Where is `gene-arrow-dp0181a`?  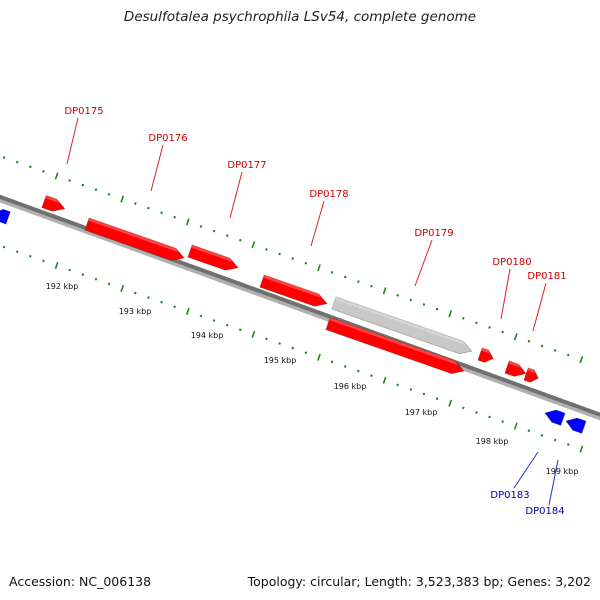
gene-arrow-dp0181a is located at coordinates (515, 368).